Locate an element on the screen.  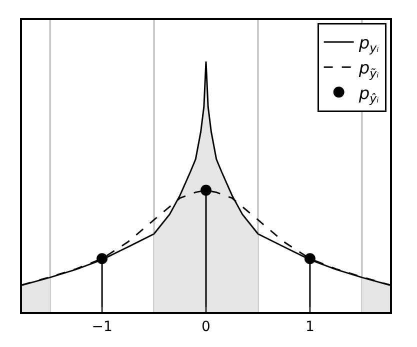
legend-label: p$_{ỹᵢ}$ is located at coordinates (368, 69).